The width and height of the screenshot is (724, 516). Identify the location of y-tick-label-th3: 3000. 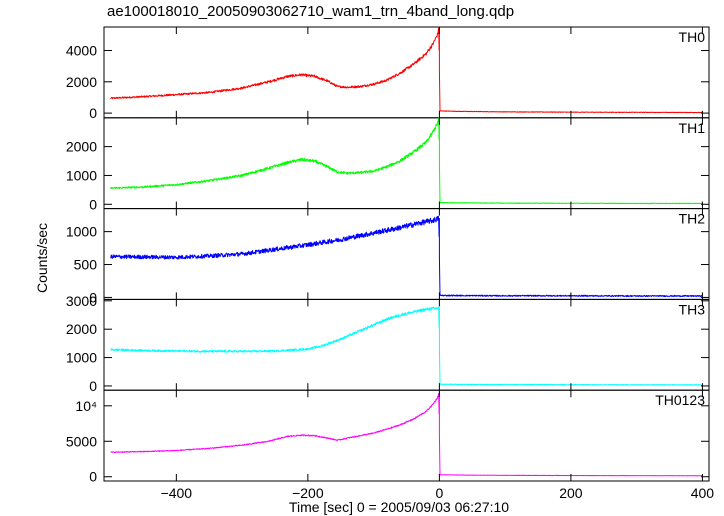
(81, 301).